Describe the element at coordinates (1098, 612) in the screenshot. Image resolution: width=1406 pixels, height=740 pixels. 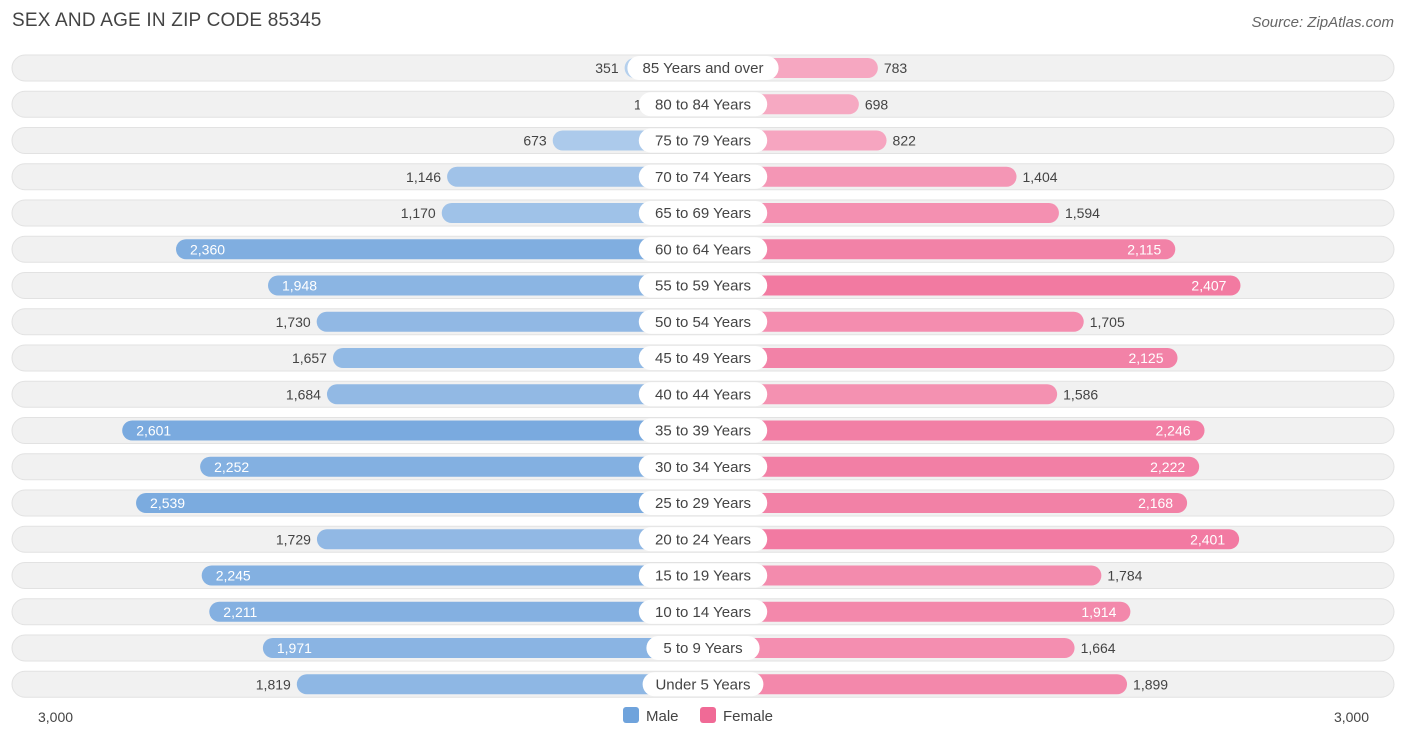
I see `female-value-label: 1,914` at that location.